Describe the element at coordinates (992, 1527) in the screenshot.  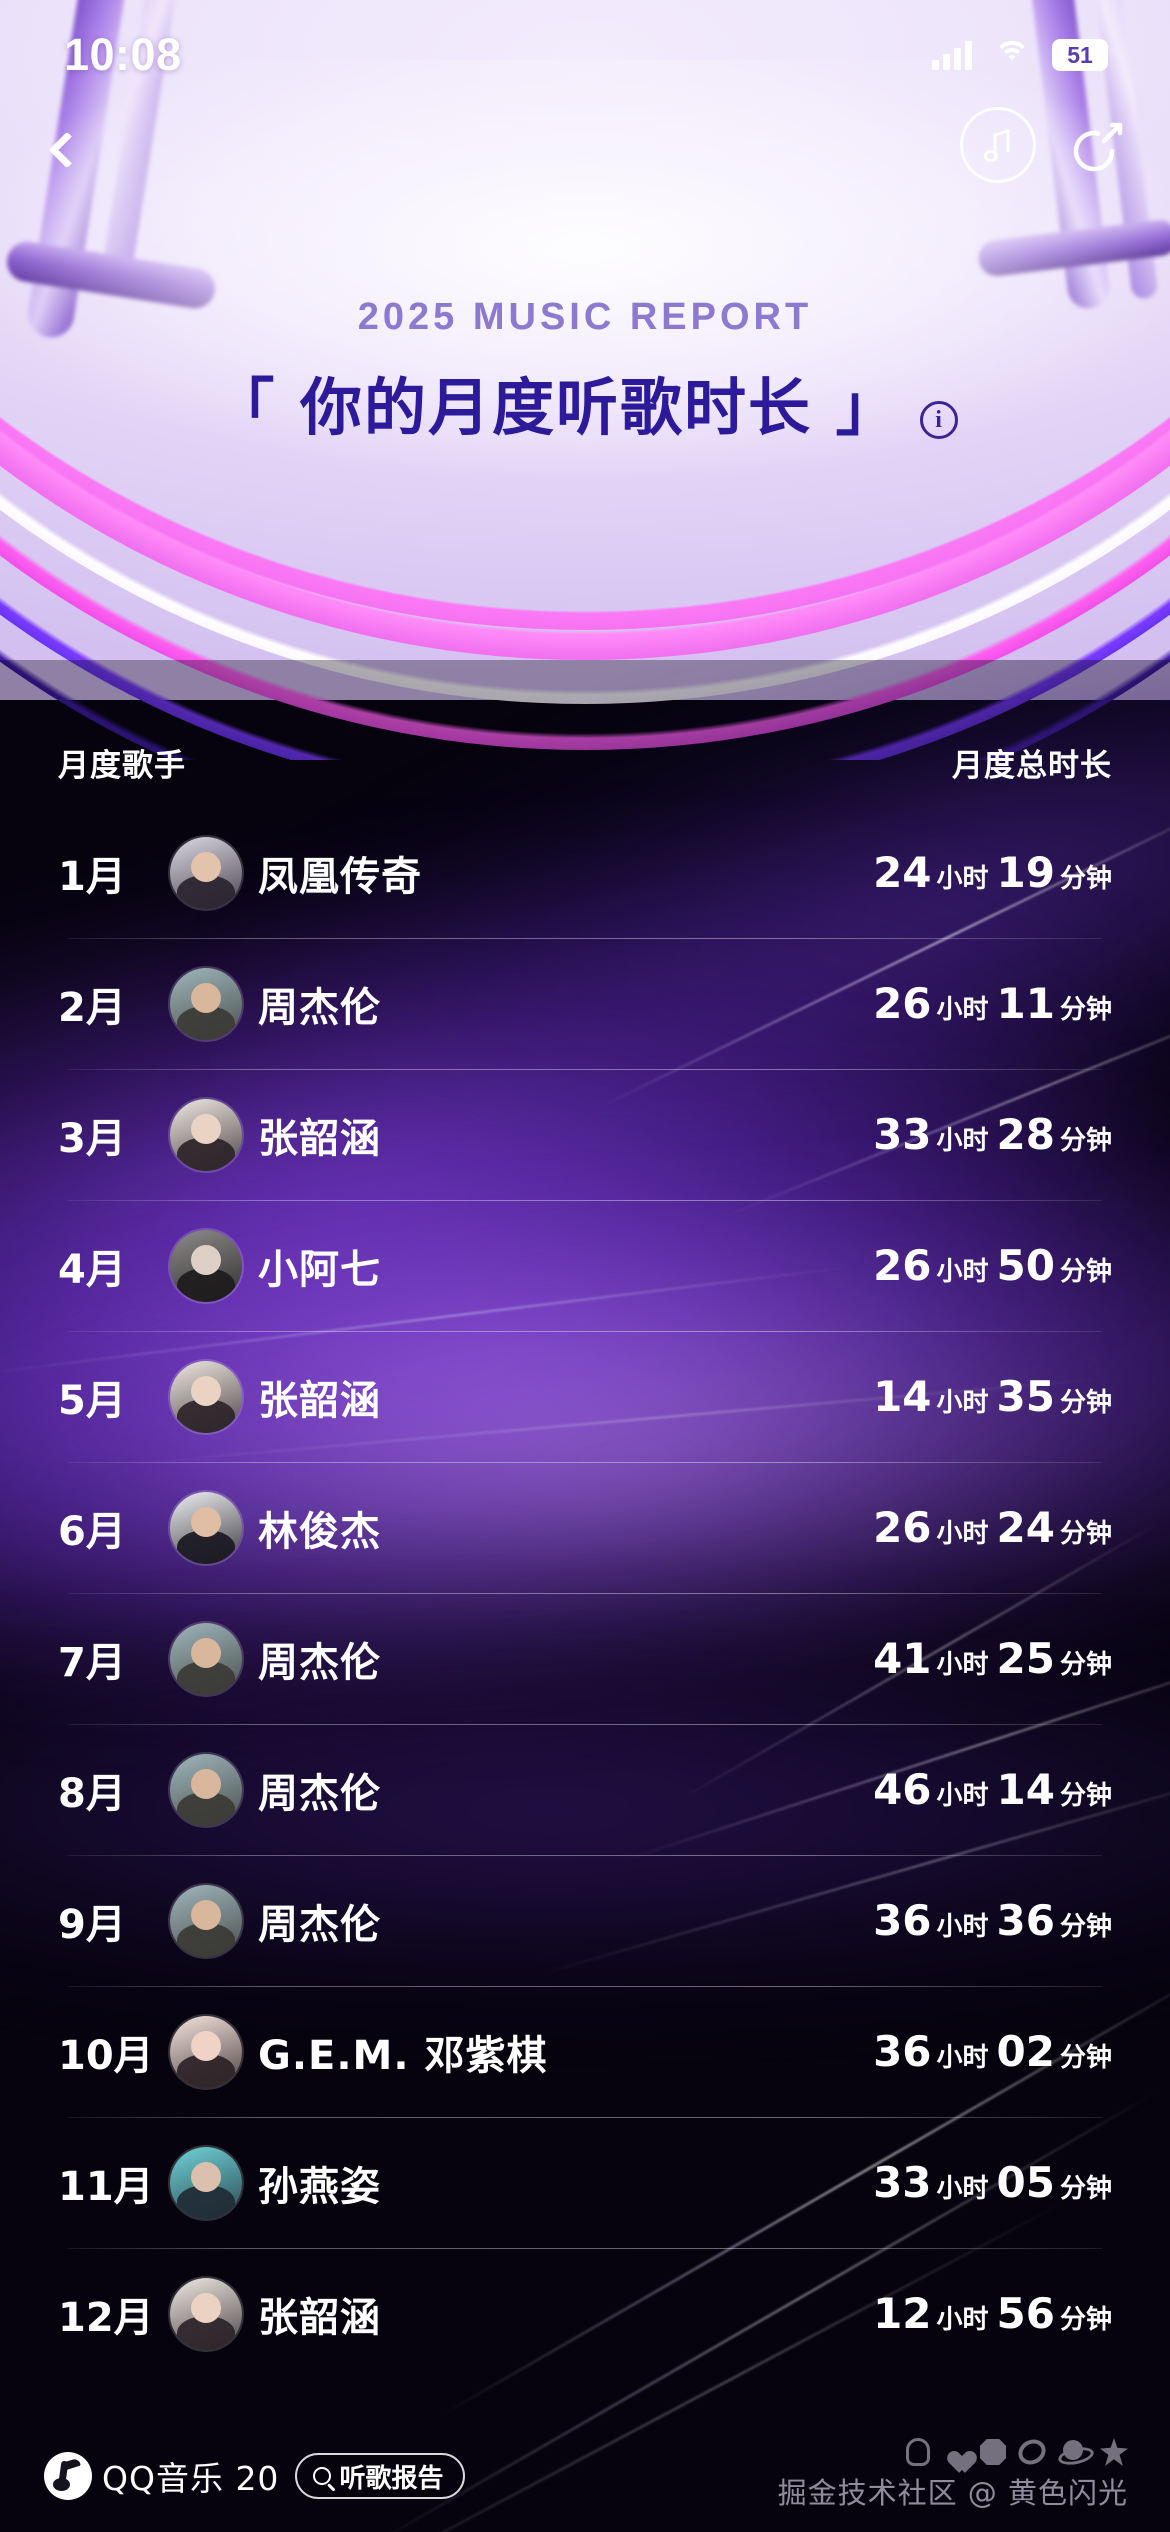
I see `row-duration-cell: 26 小时 24 分钟` at that location.